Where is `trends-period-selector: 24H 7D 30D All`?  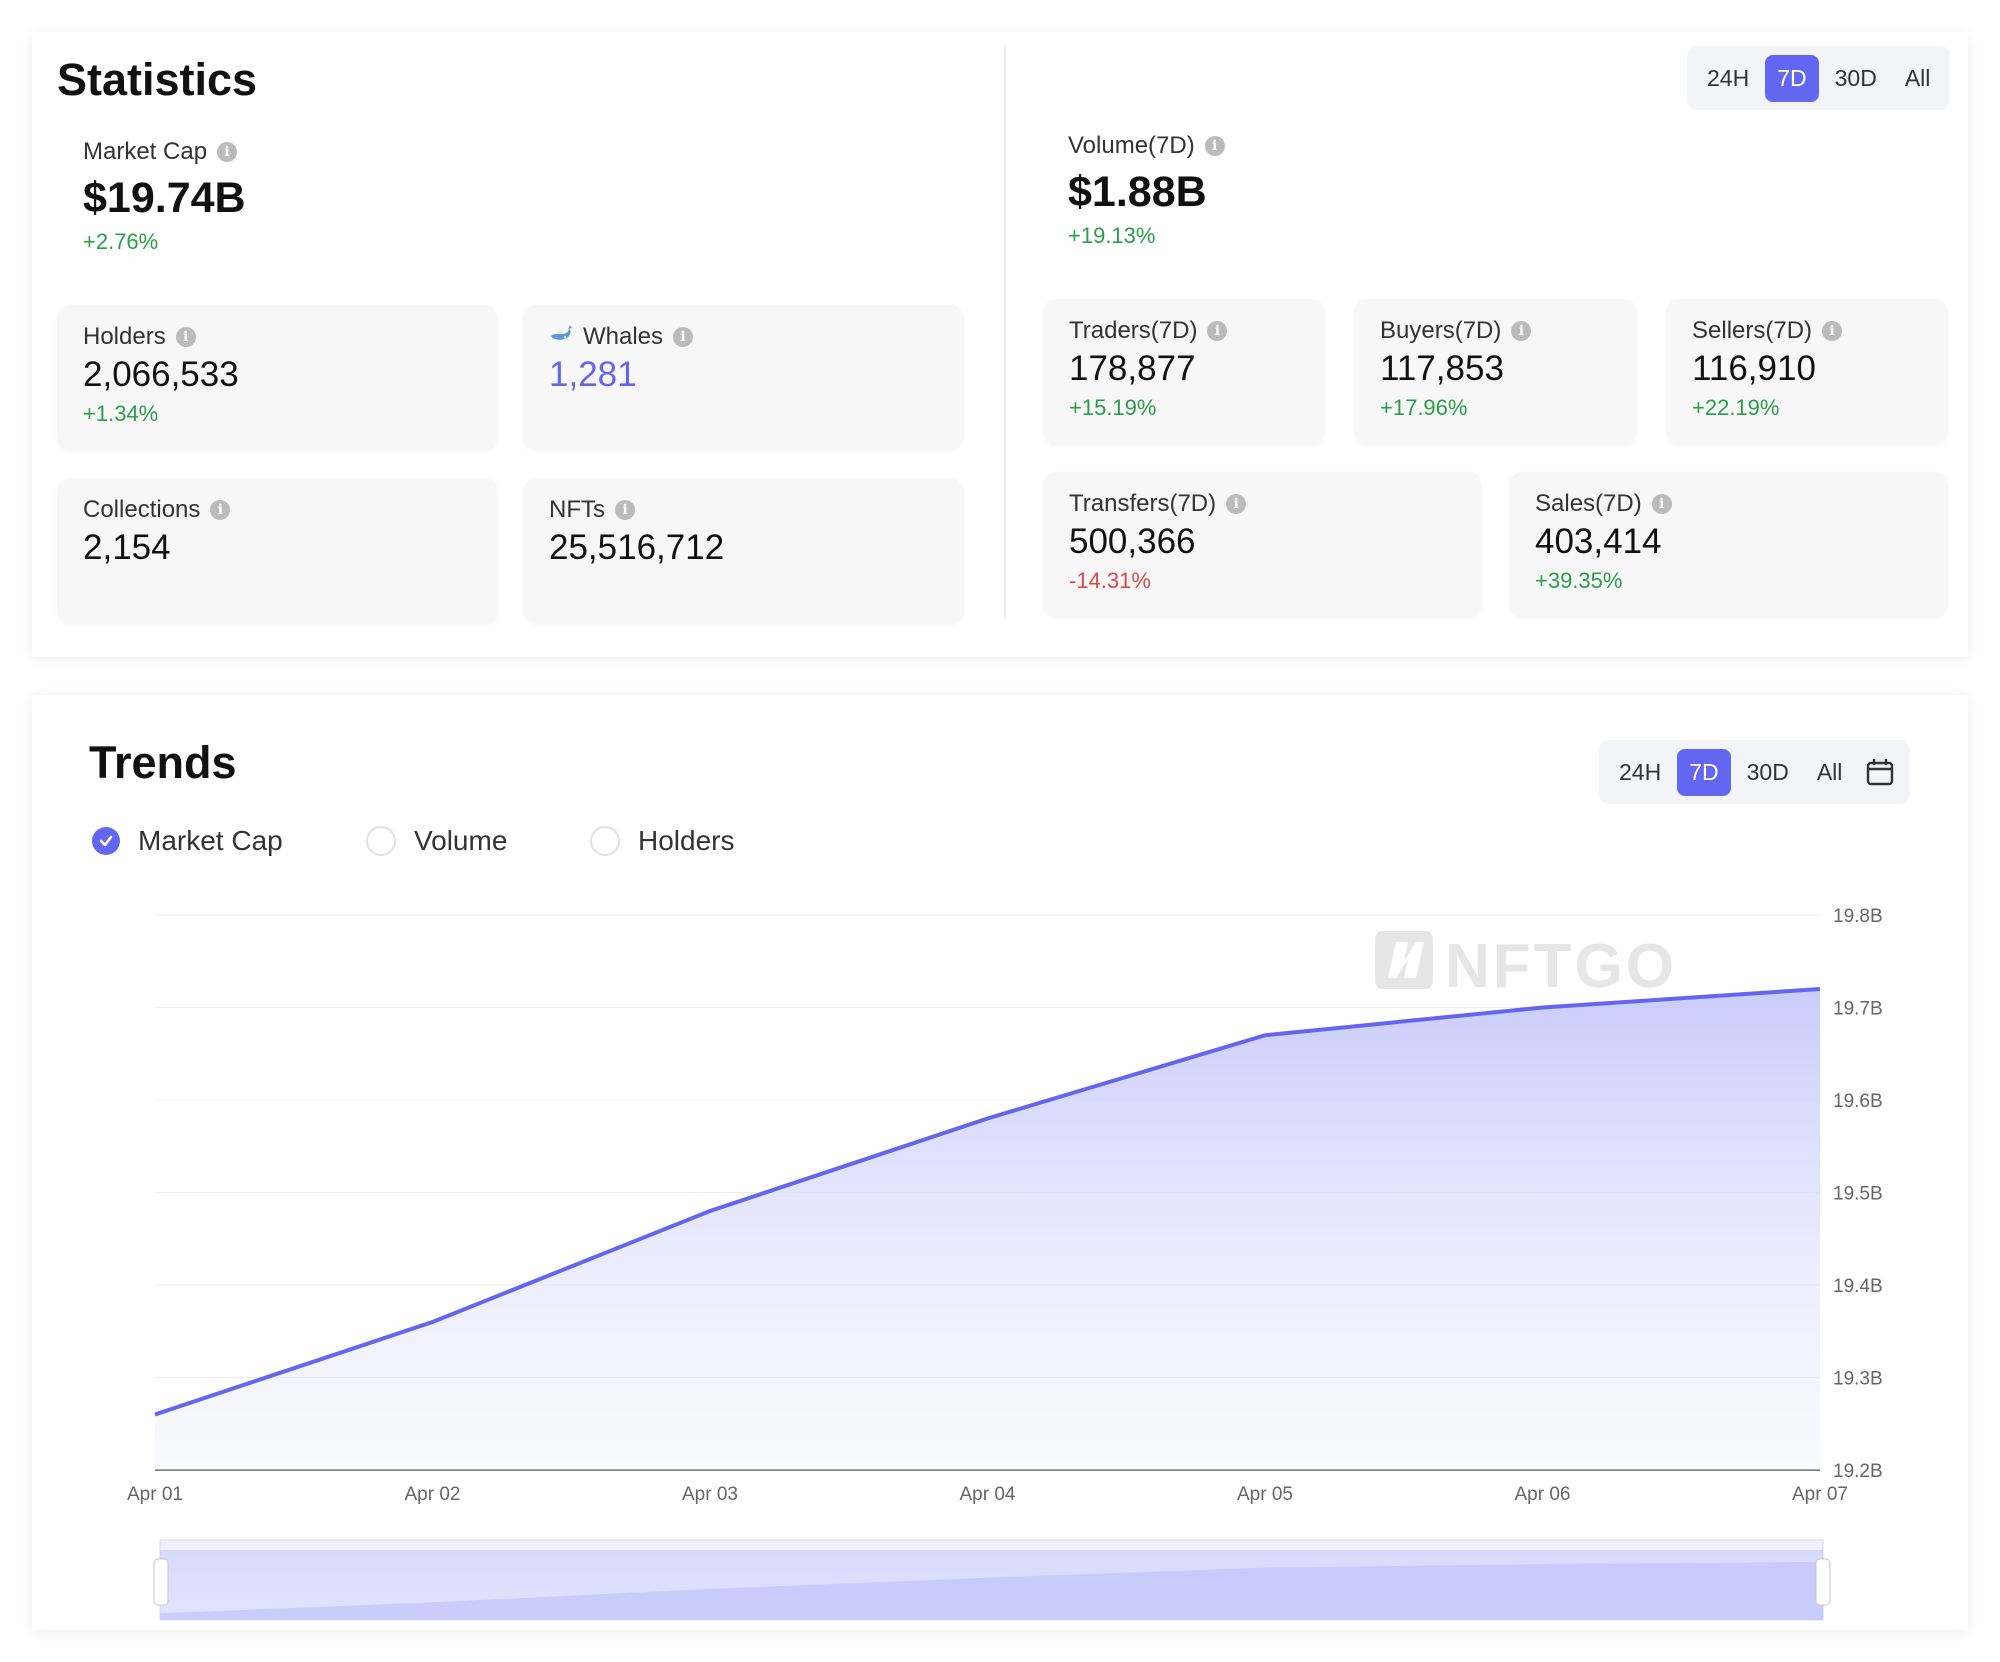 trends-period-selector: 24H 7D 30D All is located at coordinates (1755, 772).